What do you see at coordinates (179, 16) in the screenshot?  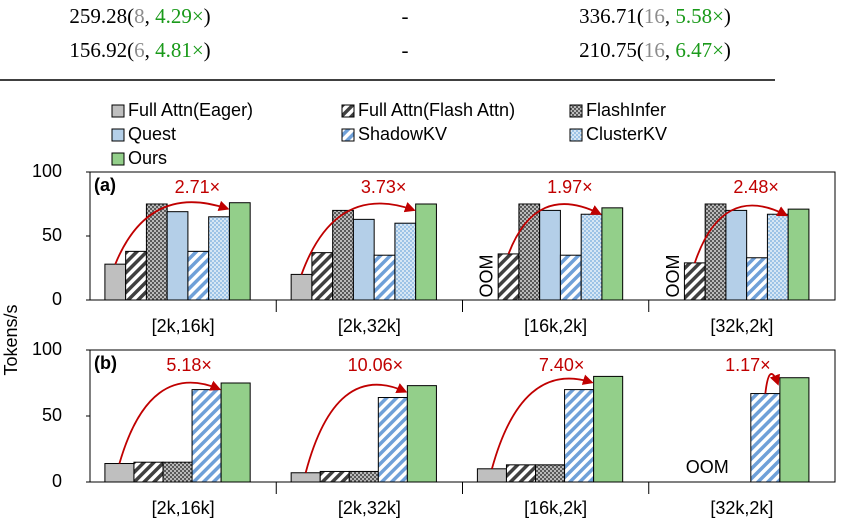 I see `cell-part: 4.29×` at bounding box center [179, 16].